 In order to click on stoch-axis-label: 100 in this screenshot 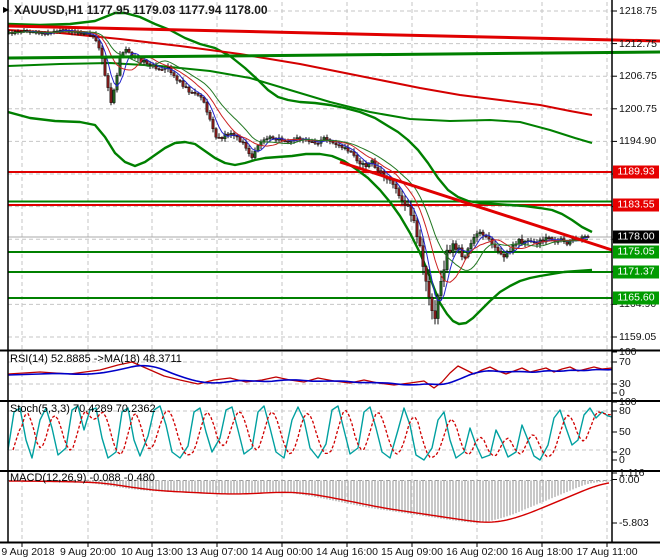, I will do `click(628, 402)`.